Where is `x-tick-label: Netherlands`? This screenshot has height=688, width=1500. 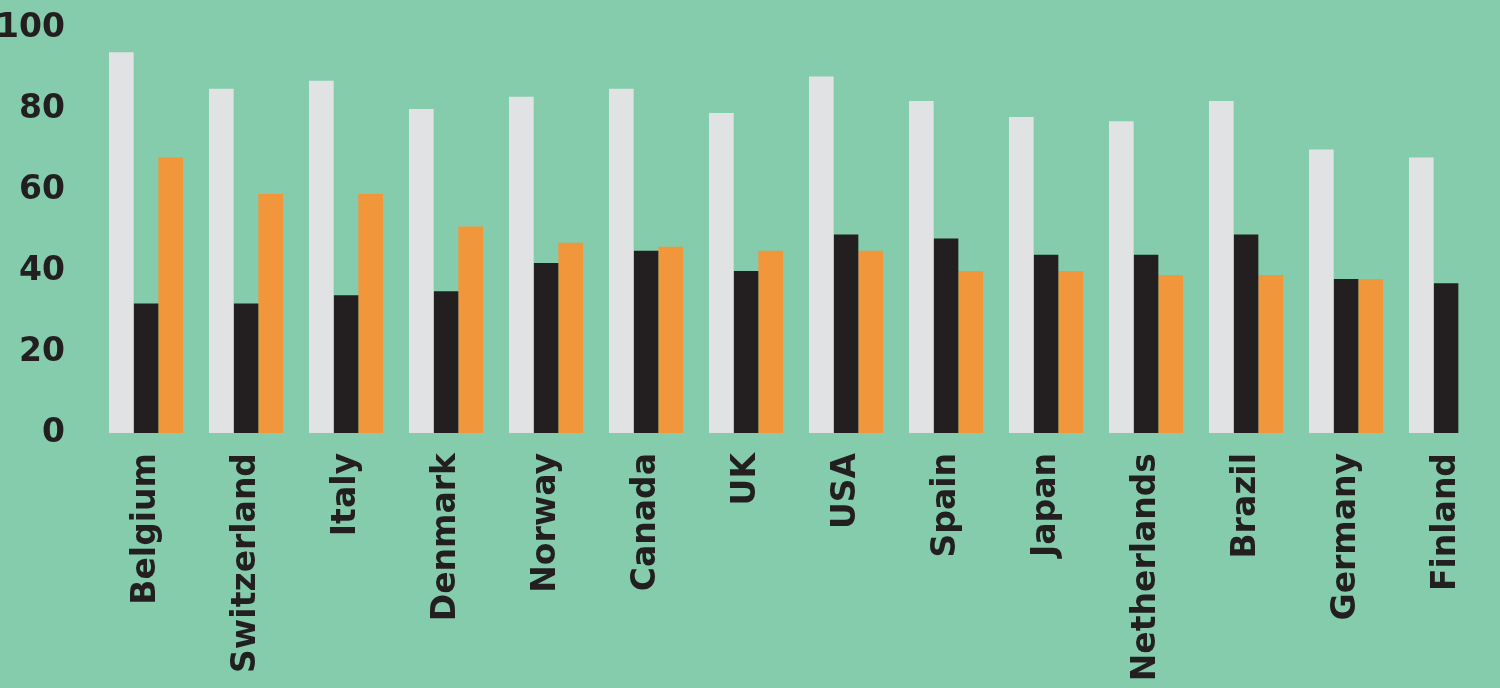
x-tick-label: Netherlands is located at coordinates (1143, 567).